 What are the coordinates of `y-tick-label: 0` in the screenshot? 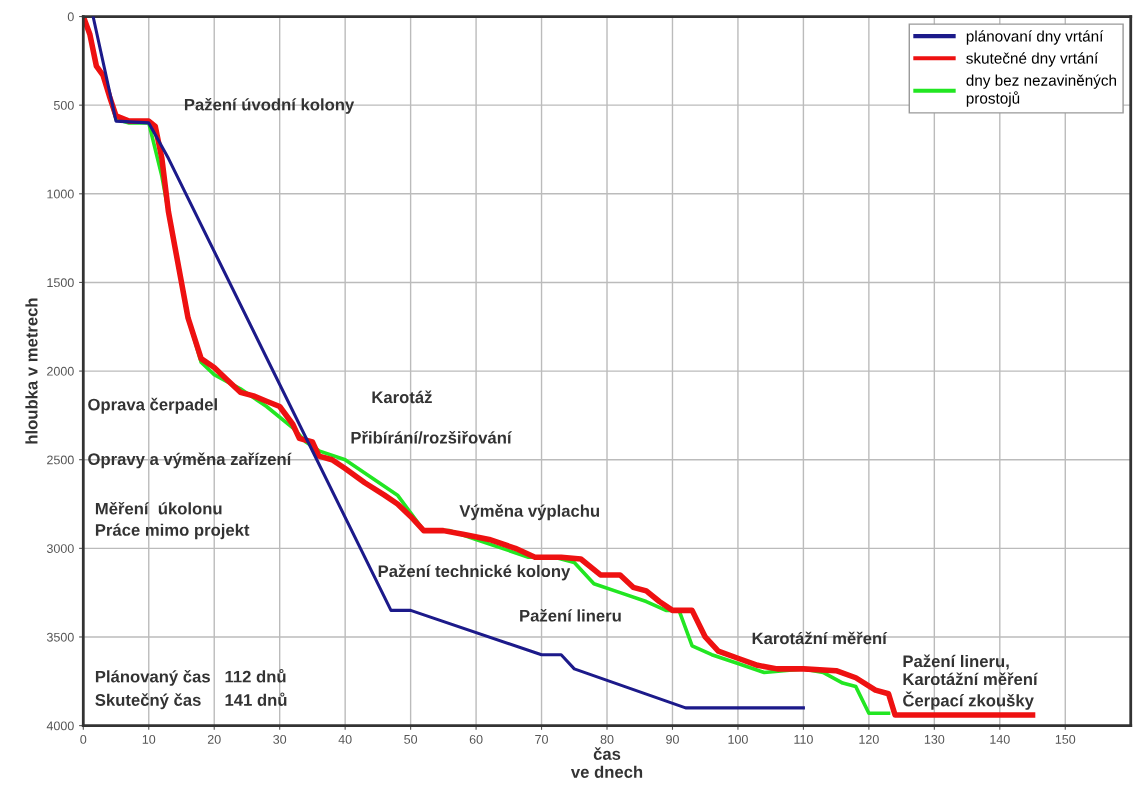 It's located at (70, 17).